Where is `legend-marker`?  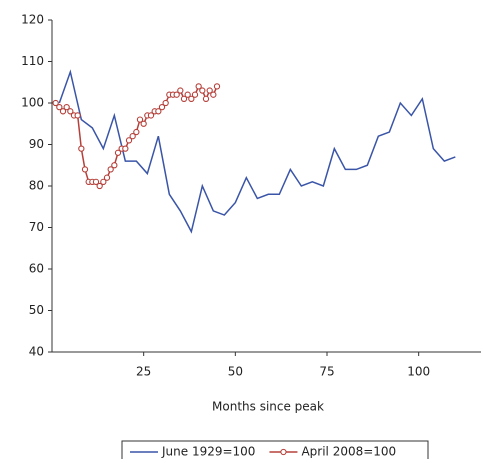
legend-marker is located at coordinates (283, 452).